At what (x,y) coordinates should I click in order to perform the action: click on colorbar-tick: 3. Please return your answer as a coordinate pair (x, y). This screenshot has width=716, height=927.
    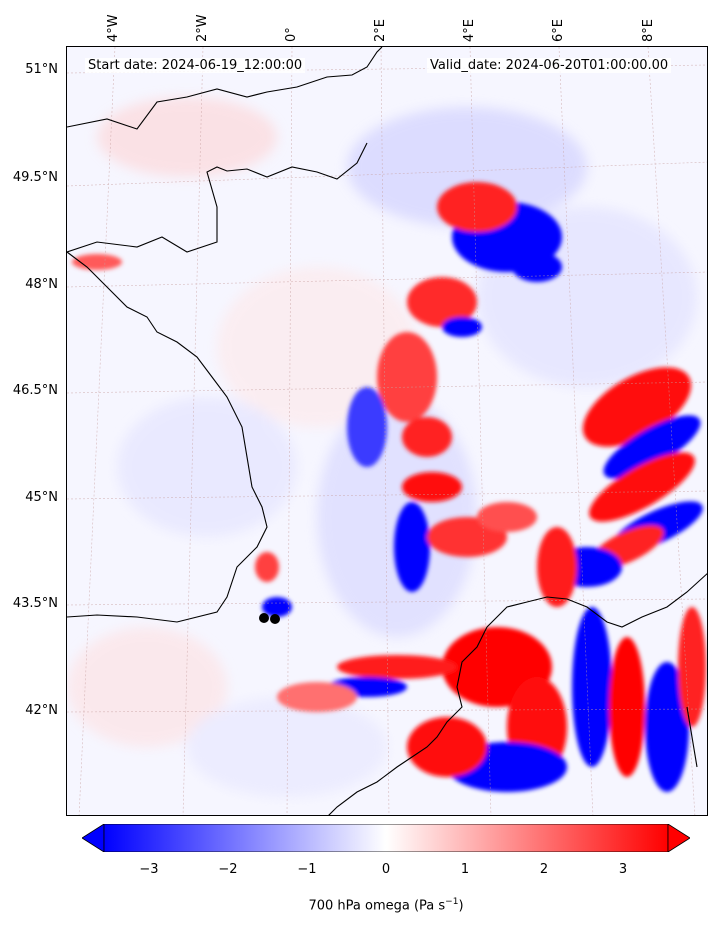
    Looking at the image, I should click on (623, 869).